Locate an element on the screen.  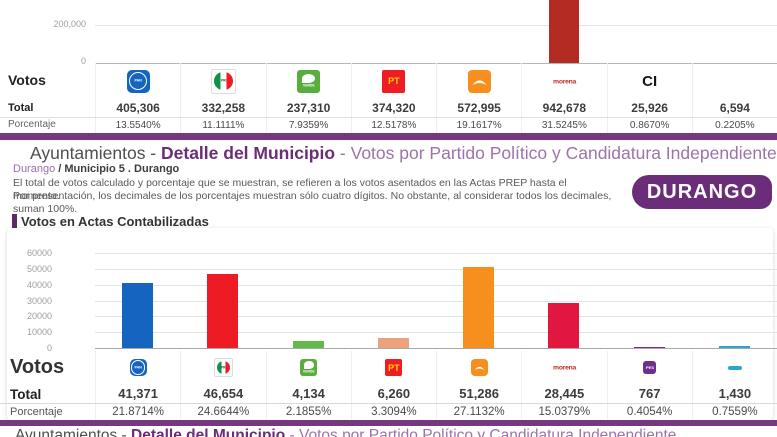
x-axis-line is located at coordinates (436, 348).